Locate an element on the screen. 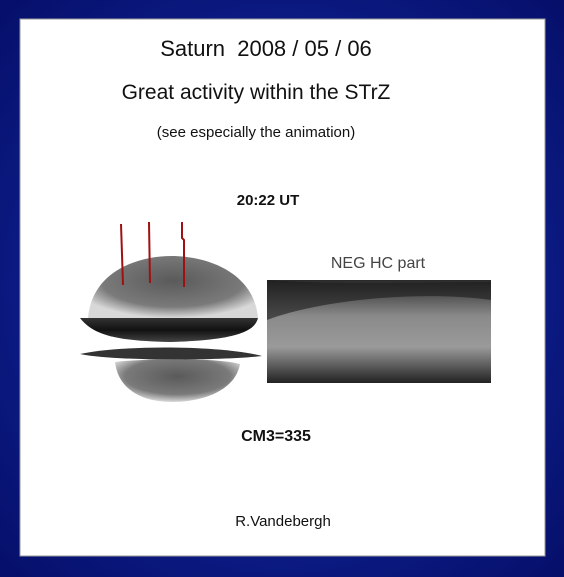  time: 20:22 UT is located at coordinates (268, 200).